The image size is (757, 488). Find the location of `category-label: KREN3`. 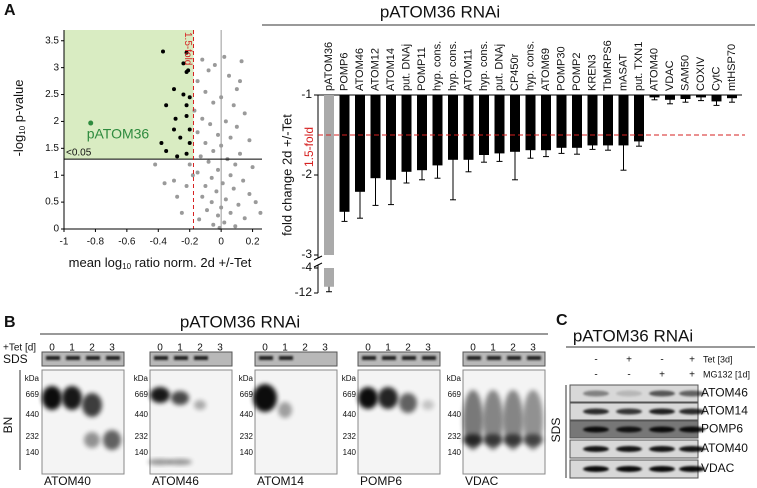

category-label: KREN3 is located at coordinates (592, 72).